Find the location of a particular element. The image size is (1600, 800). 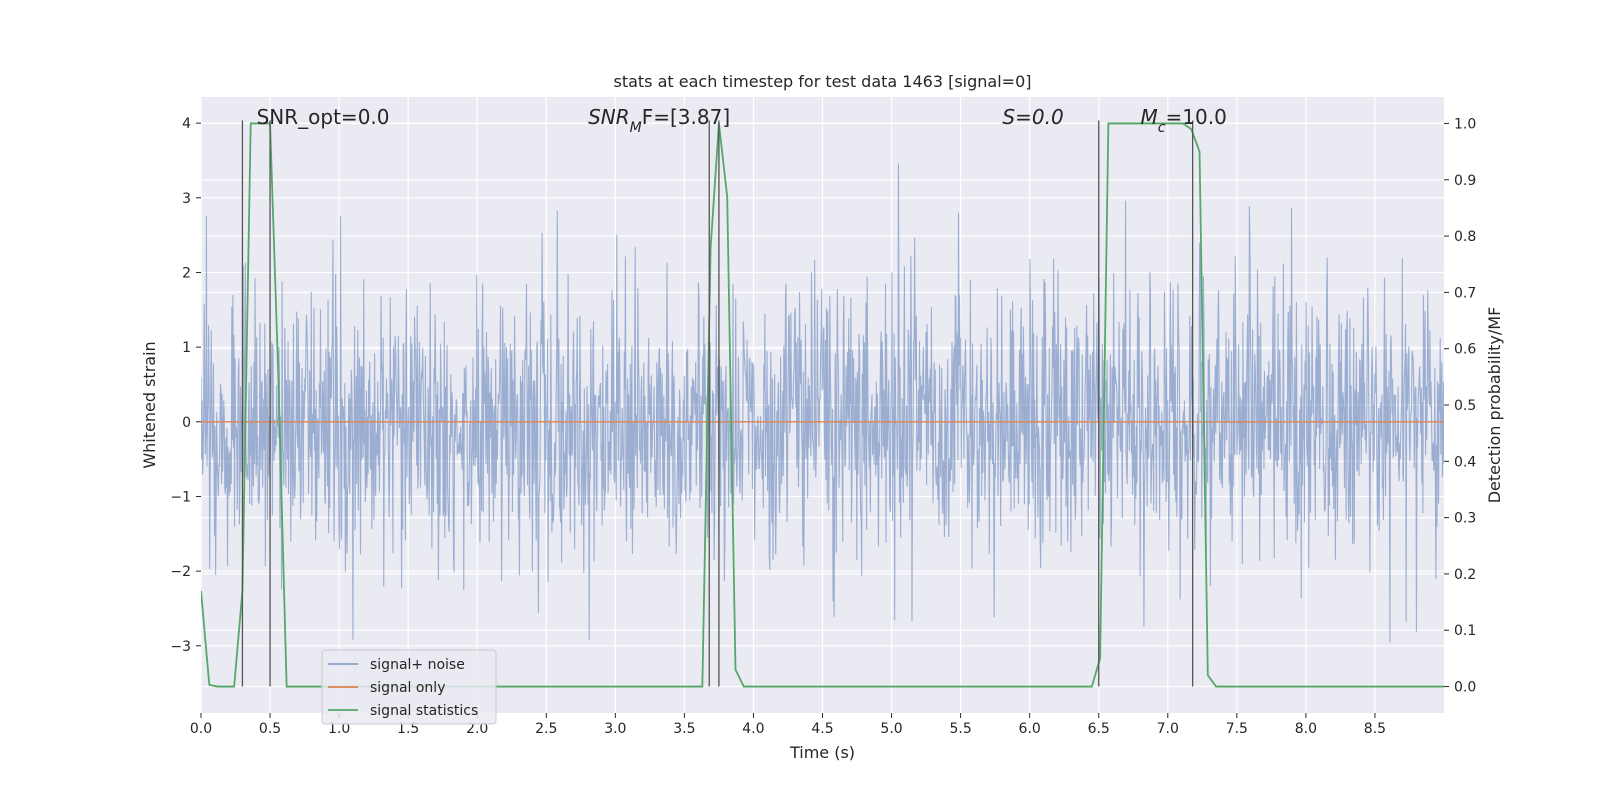

x-tick-label: 8.5 is located at coordinates (1375, 729).